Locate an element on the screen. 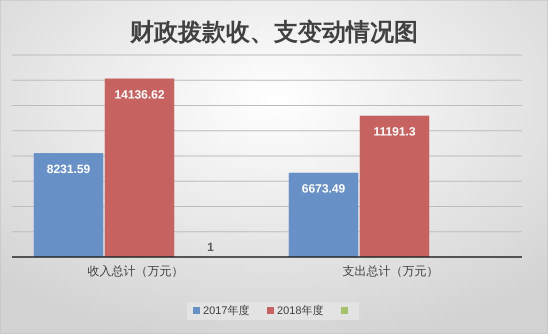 This screenshot has width=548, height=334. data-label: 14136.62 is located at coordinates (139, 95).